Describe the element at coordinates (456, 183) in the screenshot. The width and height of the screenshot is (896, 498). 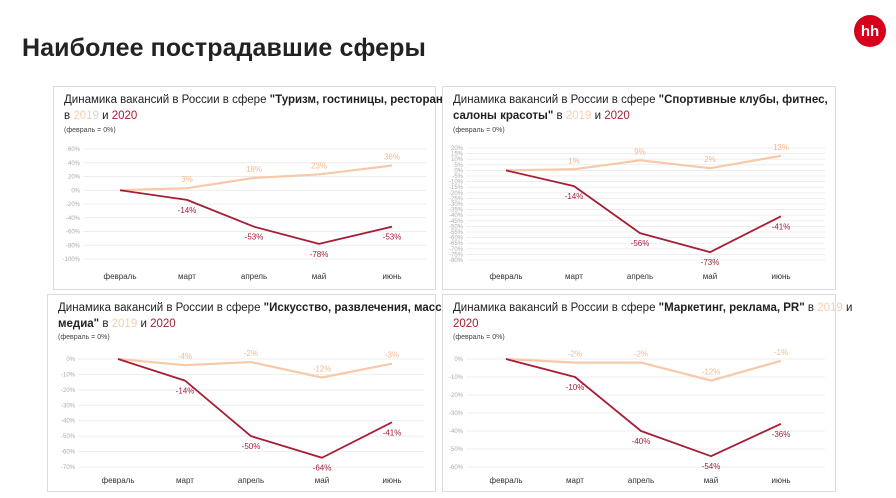
I see `y-tick-label: -10%` at that location.